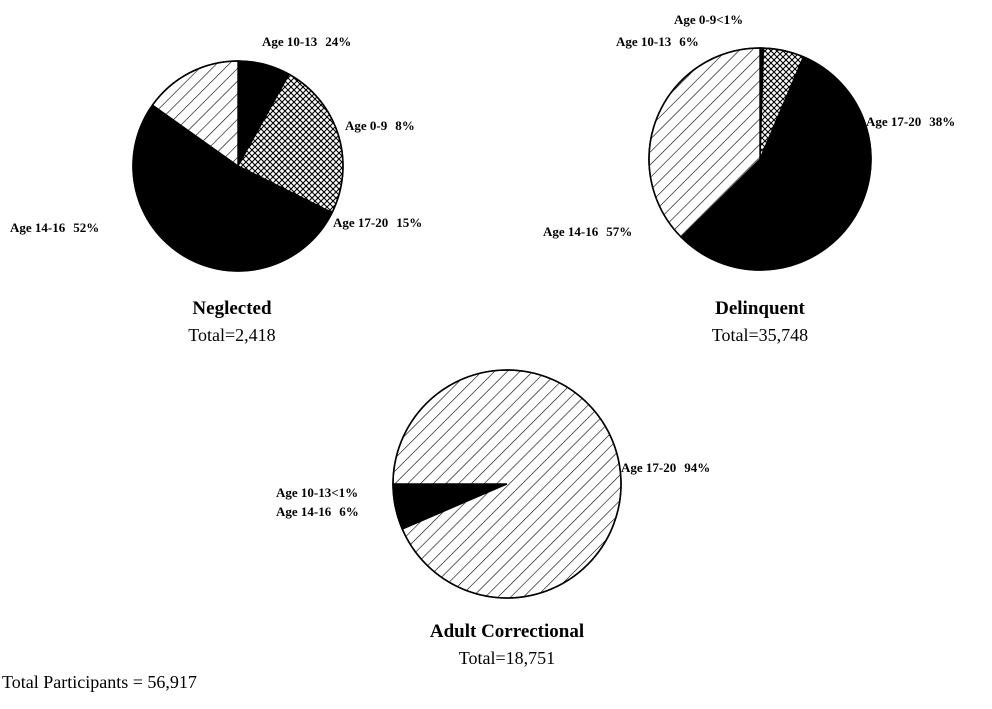  What do you see at coordinates (760, 335) in the screenshot?
I see `chart-total-delinquent: Total=35,748` at bounding box center [760, 335].